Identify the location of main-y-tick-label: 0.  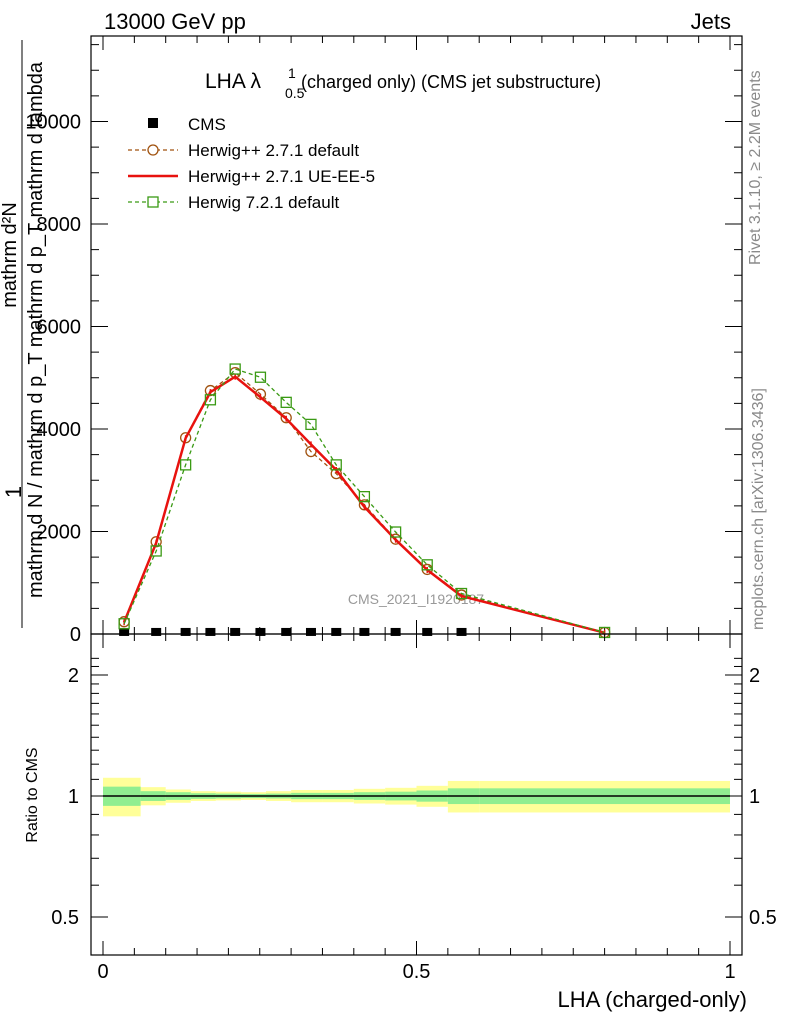
(75, 635).